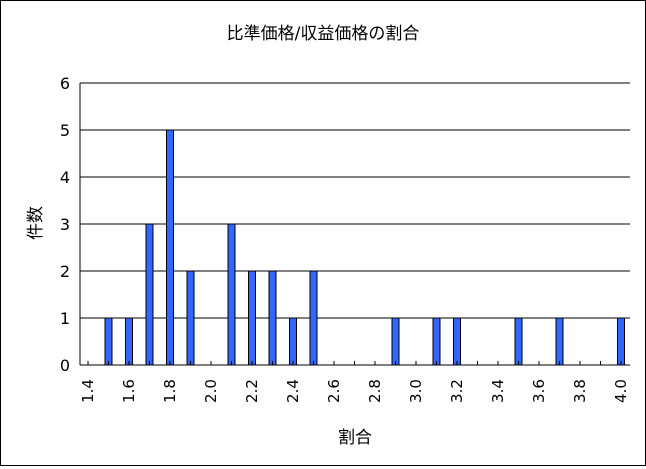 The width and height of the screenshot is (646, 469). I want to click on x-tick-label: 2.0, so click(211, 391).